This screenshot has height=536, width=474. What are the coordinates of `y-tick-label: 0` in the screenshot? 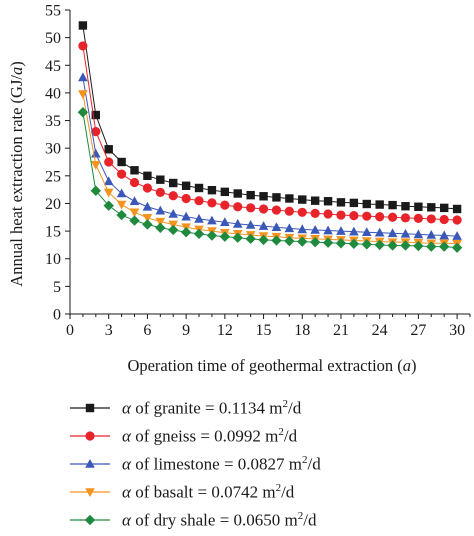 It's located at (57, 315).